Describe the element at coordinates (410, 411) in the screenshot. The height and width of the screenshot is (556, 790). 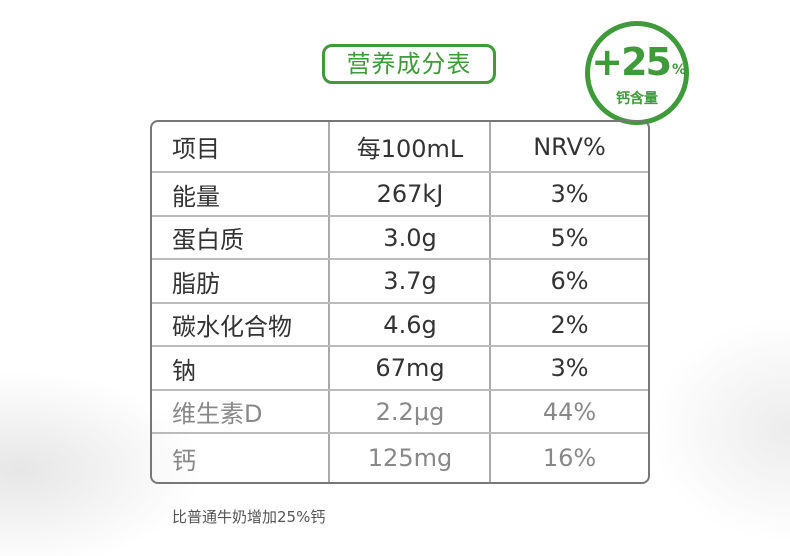
I see `cell: 2.2μg` at that location.